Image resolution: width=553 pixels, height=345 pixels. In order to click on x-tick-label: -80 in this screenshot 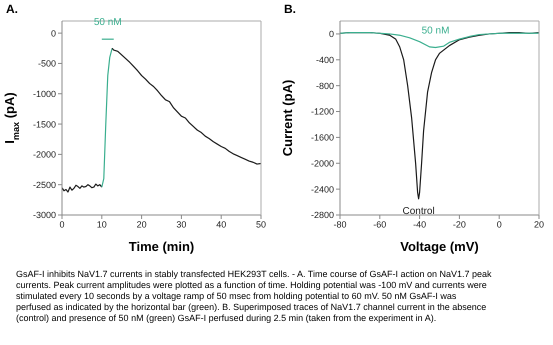, I will do `click(340, 224)`.